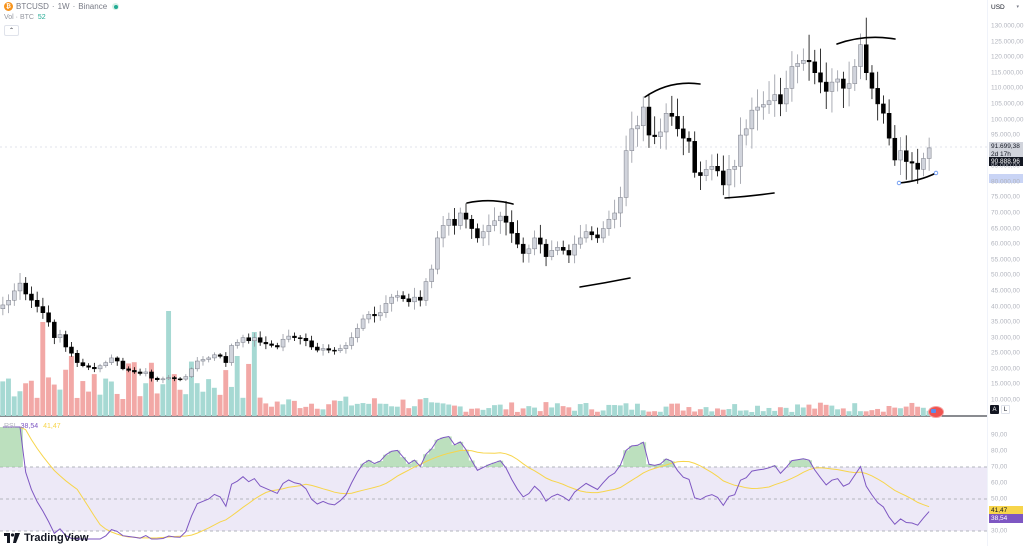  I want to click on tradingview-logo-icon, so click(12, 538).